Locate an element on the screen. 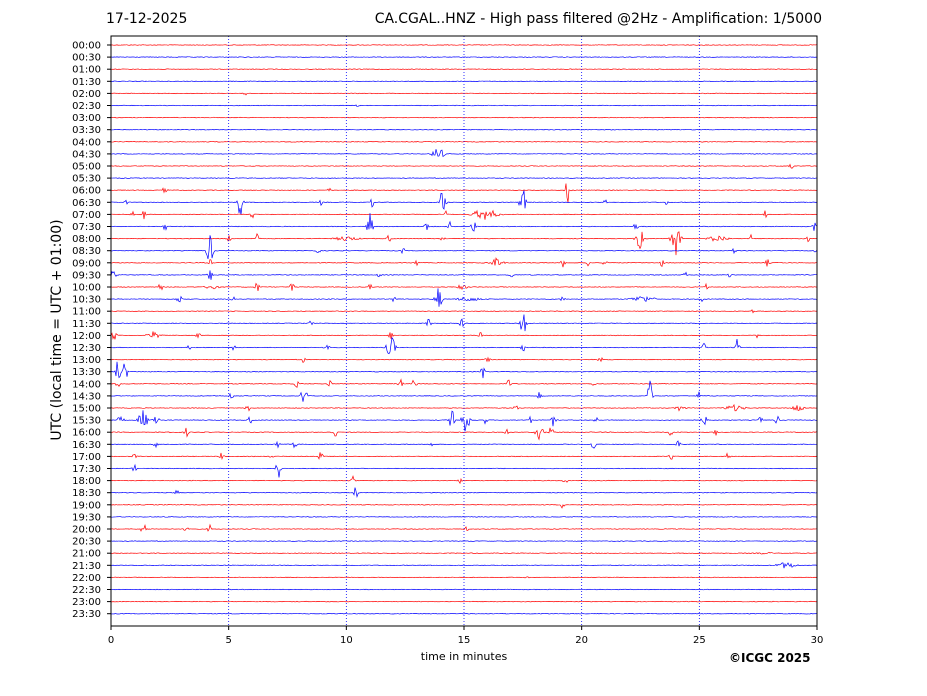 This screenshot has height=696, width=927. copyright-notice: ©ICGC 2025 is located at coordinates (770, 658).